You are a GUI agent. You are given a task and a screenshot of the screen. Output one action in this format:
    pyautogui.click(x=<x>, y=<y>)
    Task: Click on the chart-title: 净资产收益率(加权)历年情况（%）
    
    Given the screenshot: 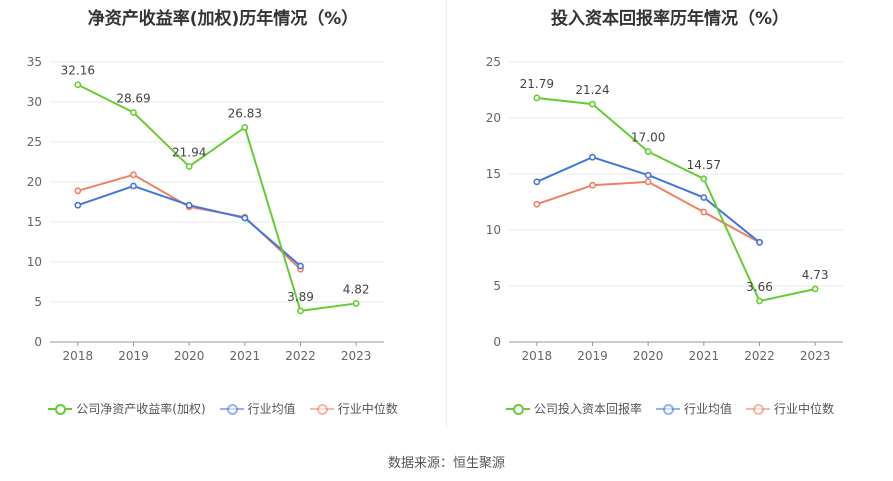 What is the action you would take?
    pyautogui.click(x=223, y=19)
    